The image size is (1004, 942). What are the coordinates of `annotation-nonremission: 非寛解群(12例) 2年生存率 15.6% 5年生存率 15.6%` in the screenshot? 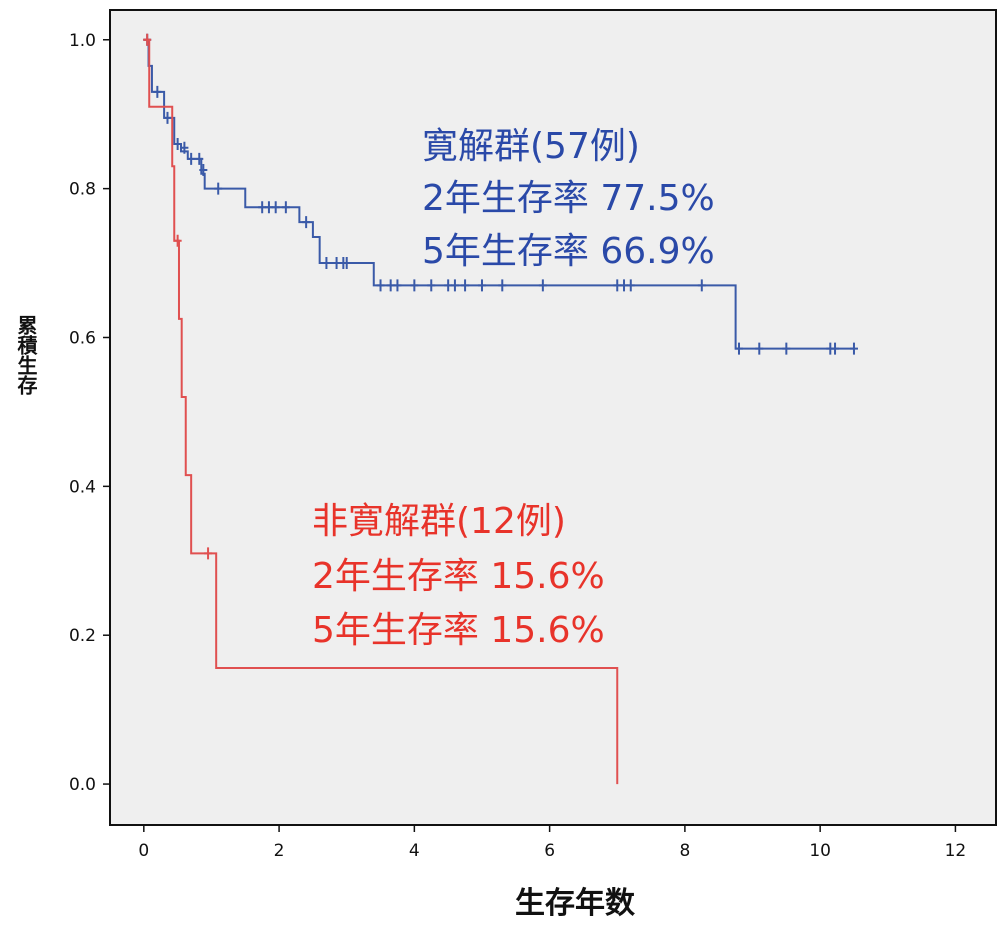 It's located at (458, 576).